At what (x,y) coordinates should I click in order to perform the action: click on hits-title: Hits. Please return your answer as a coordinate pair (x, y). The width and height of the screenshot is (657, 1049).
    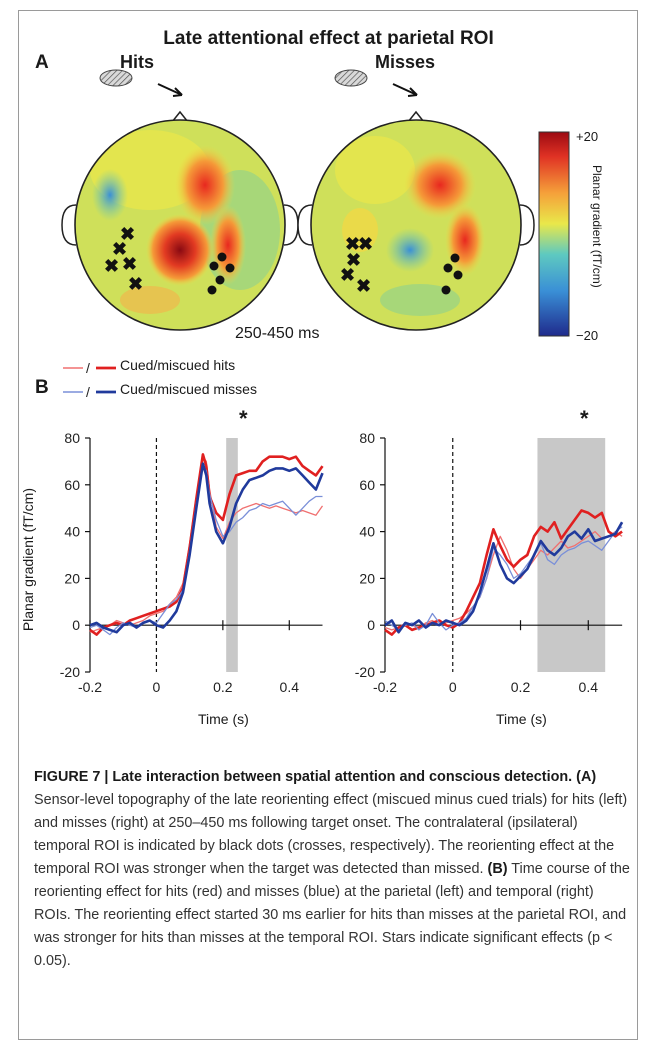
    Looking at the image, I should click on (137, 62).